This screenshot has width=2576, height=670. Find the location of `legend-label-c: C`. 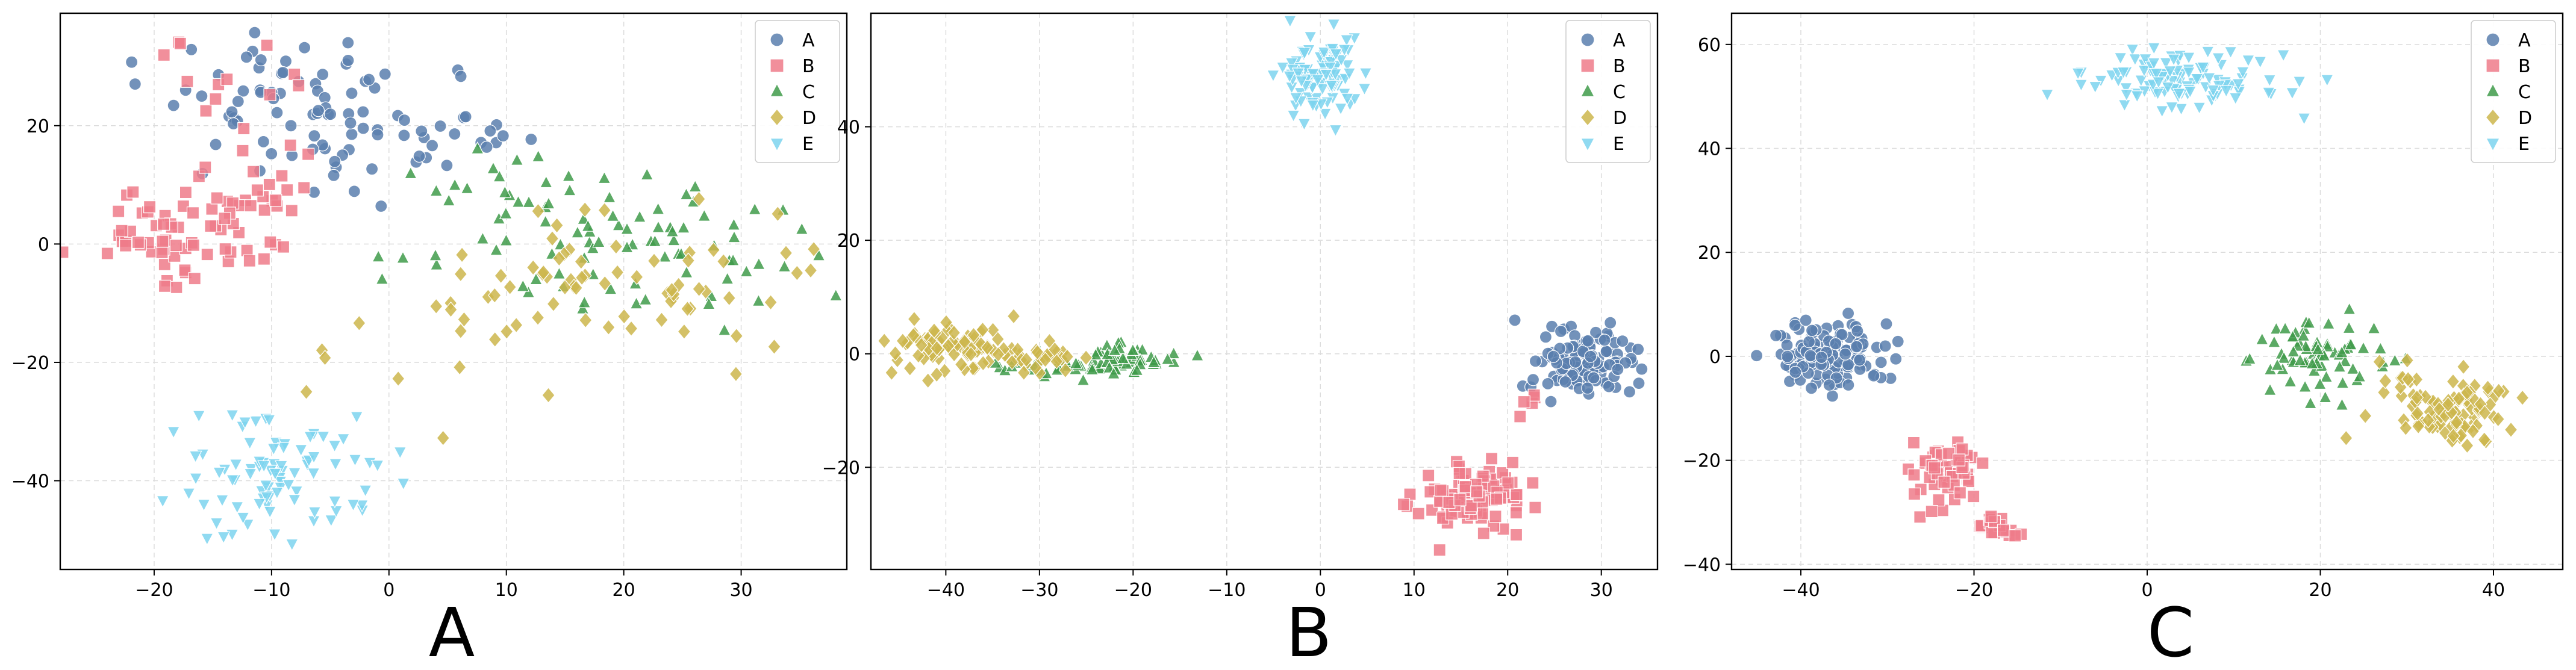

legend-label-c: C is located at coordinates (2524, 92).